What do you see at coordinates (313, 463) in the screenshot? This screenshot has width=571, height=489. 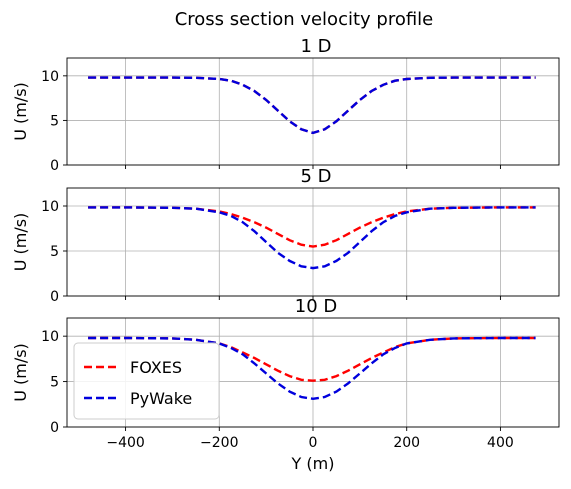 I see `x-axis-label: Y (m)` at bounding box center [313, 463].